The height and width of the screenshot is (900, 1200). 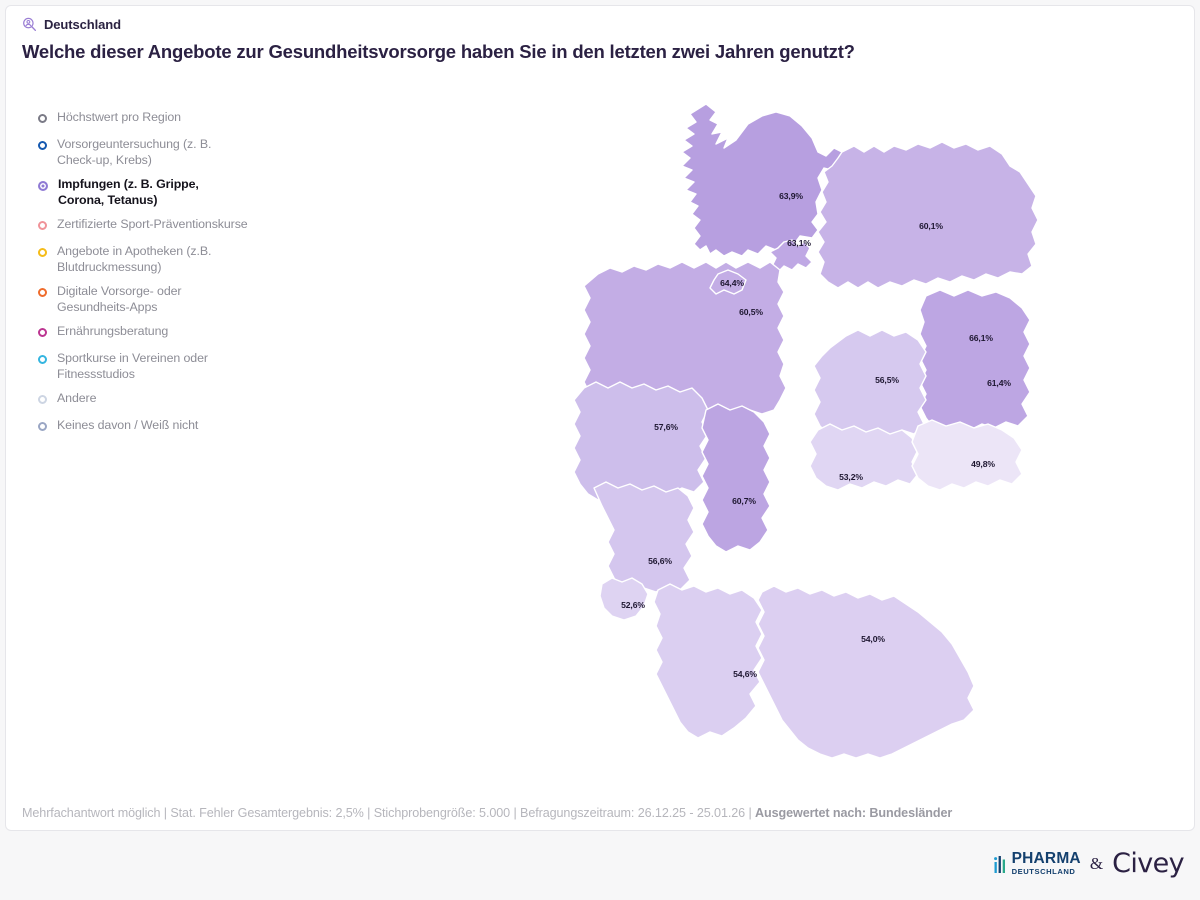 I want to click on region-name: Deutschland, so click(x=82, y=24).